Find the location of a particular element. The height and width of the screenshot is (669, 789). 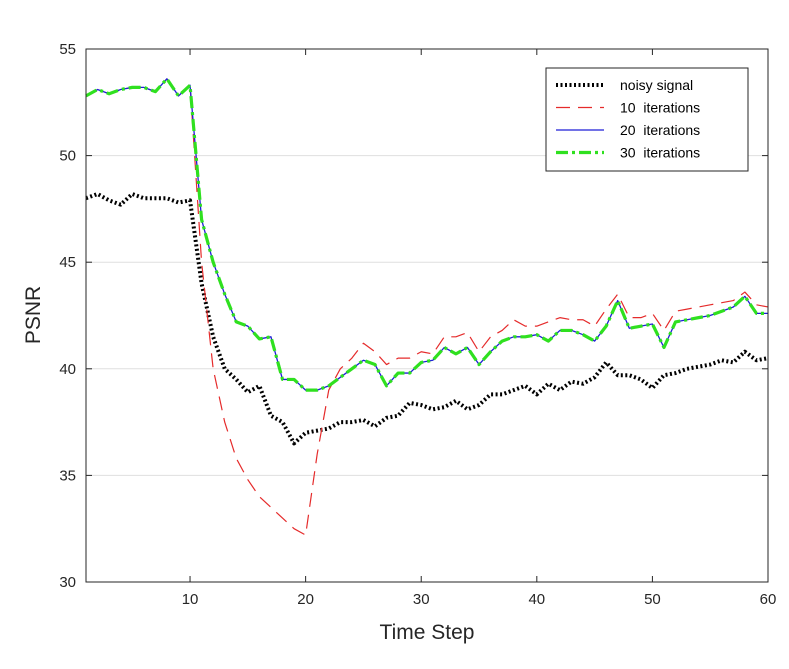

y-tick-label-55: 55 is located at coordinates (67, 49).